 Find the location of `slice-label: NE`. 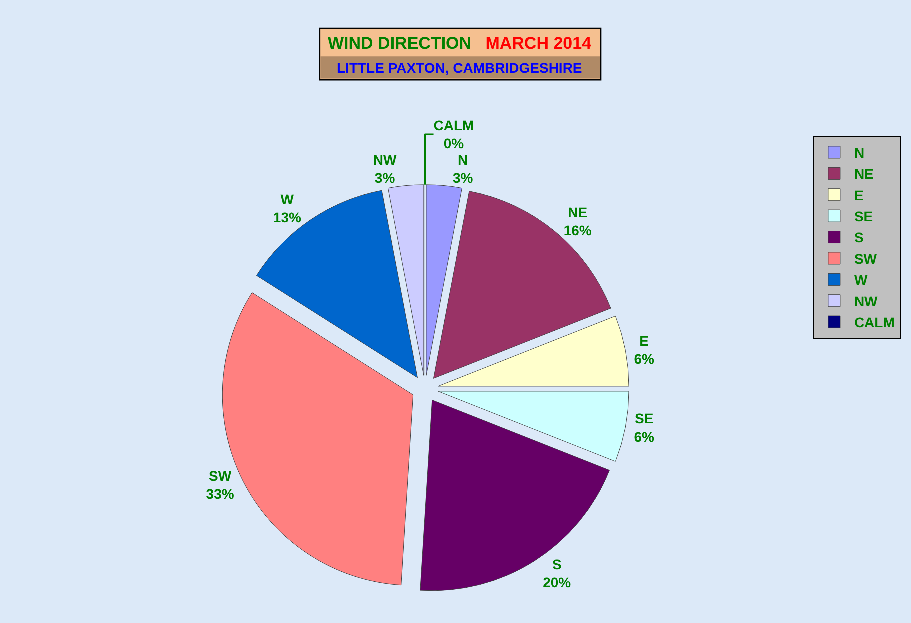

slice-label: NE is located at coordinates (578, 212).